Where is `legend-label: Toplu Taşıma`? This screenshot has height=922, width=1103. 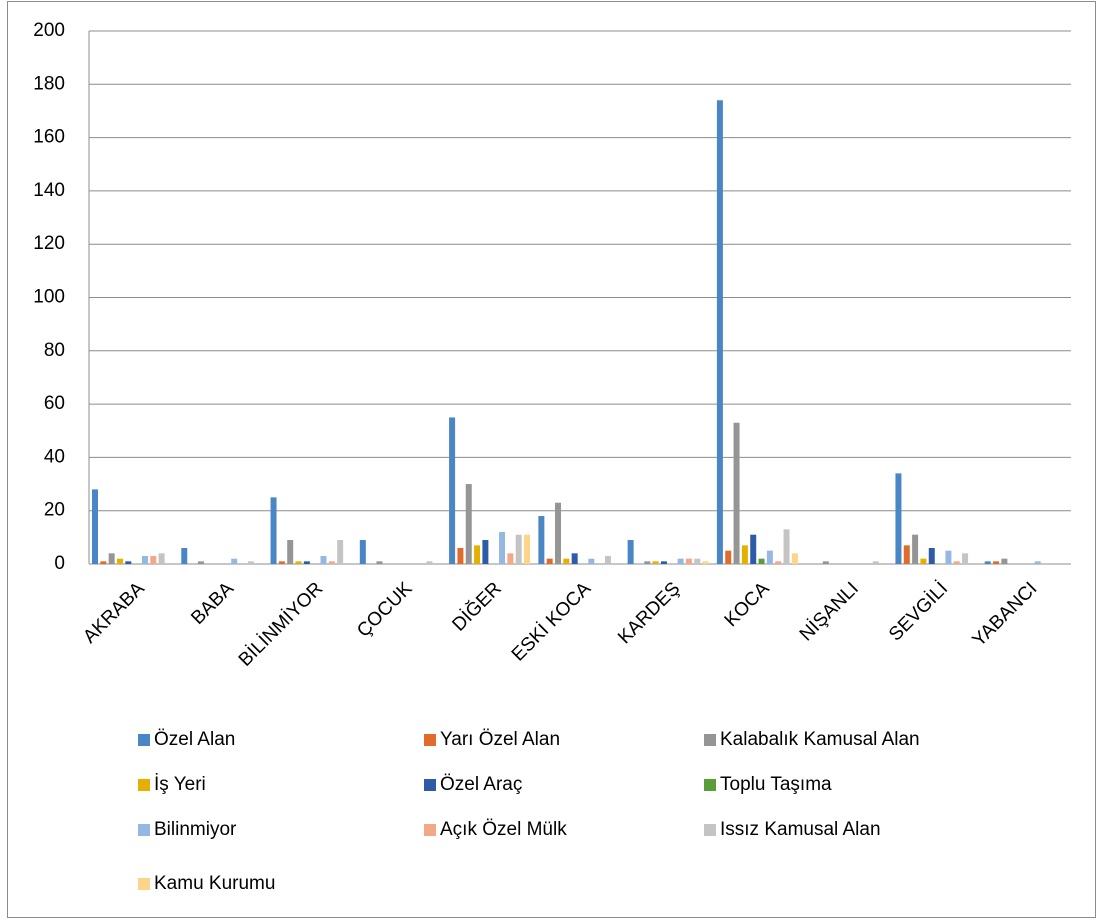 legend-label: Toplu Taşıma is located at coordinates (776, 784).